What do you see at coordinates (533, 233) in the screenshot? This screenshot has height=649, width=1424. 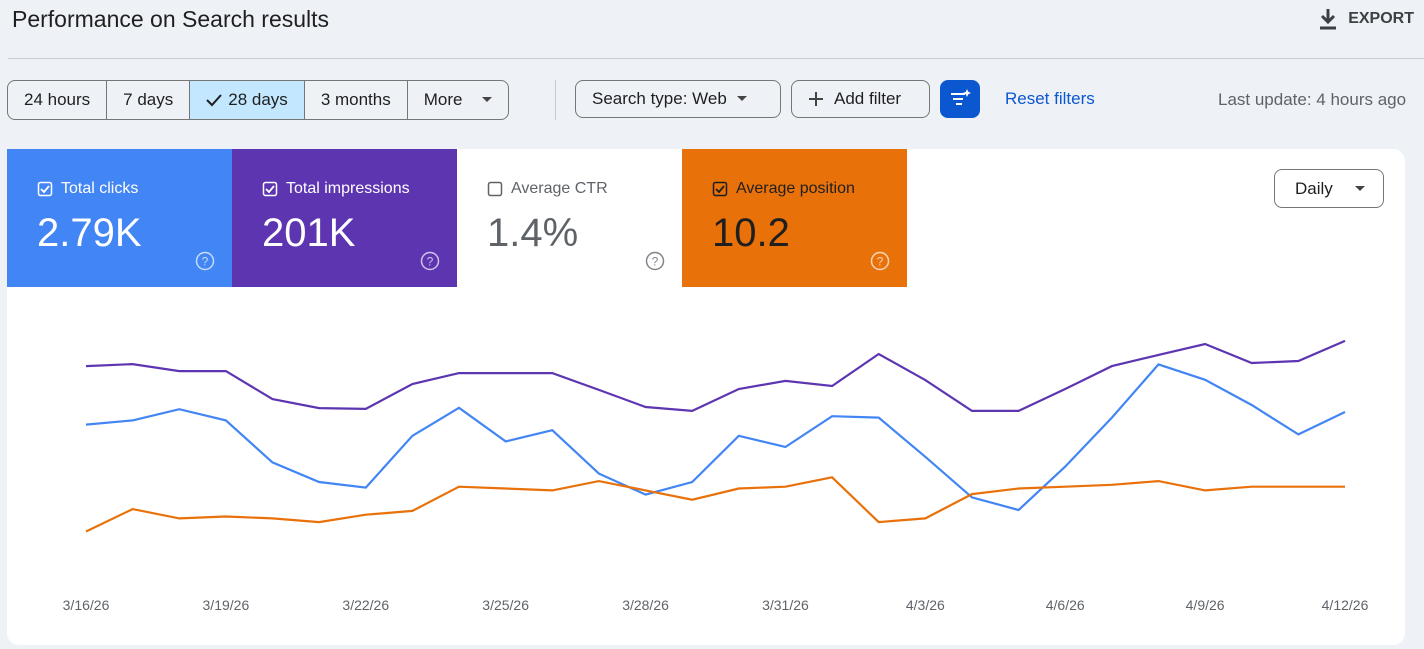 I see `metric-value: 1.4%` at bounding box center [533, 233].